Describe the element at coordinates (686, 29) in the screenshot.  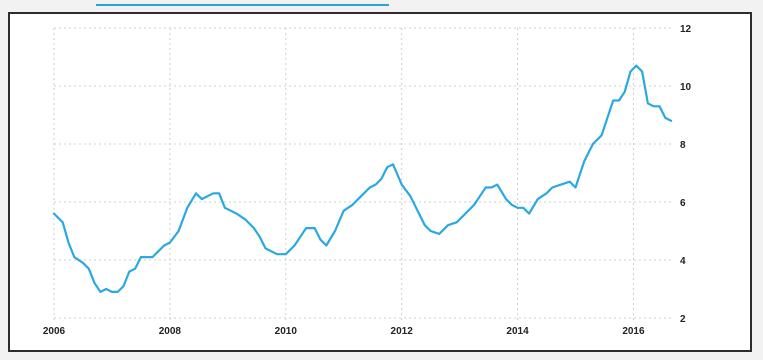
I see `y-tick-label: 12` at that location.